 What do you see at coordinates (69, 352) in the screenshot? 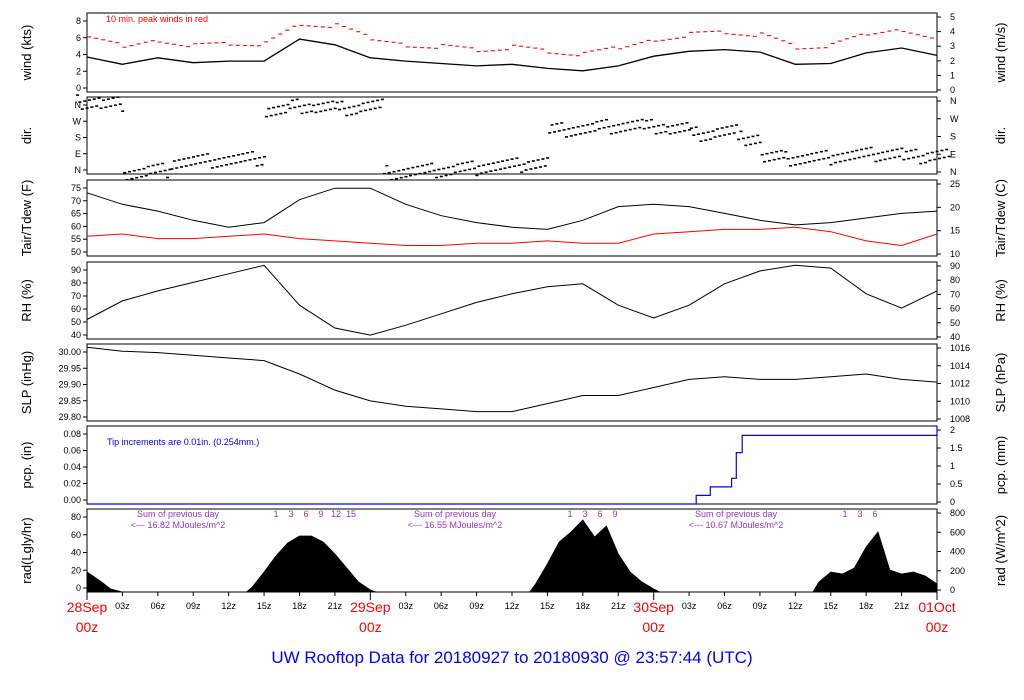
I see `y-tick-label-left: 30.00` at bounding box center [69, 352].